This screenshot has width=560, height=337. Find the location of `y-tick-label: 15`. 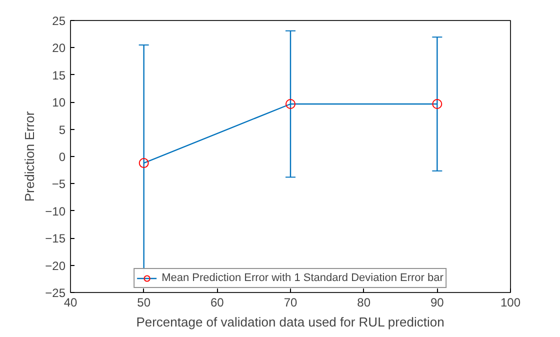

y-tick-label: 15 is located at coordinates (59, 75).